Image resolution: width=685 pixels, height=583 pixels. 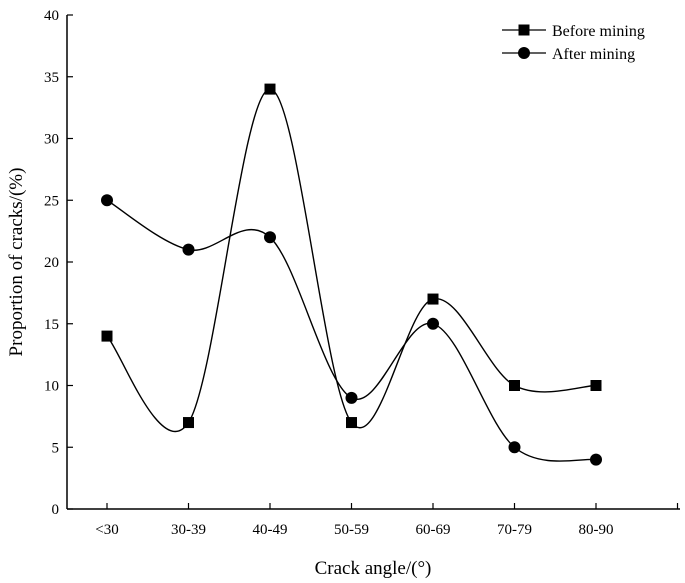 I want to click on x-tick-label-1: 30-39, so click(x=188, y=530).